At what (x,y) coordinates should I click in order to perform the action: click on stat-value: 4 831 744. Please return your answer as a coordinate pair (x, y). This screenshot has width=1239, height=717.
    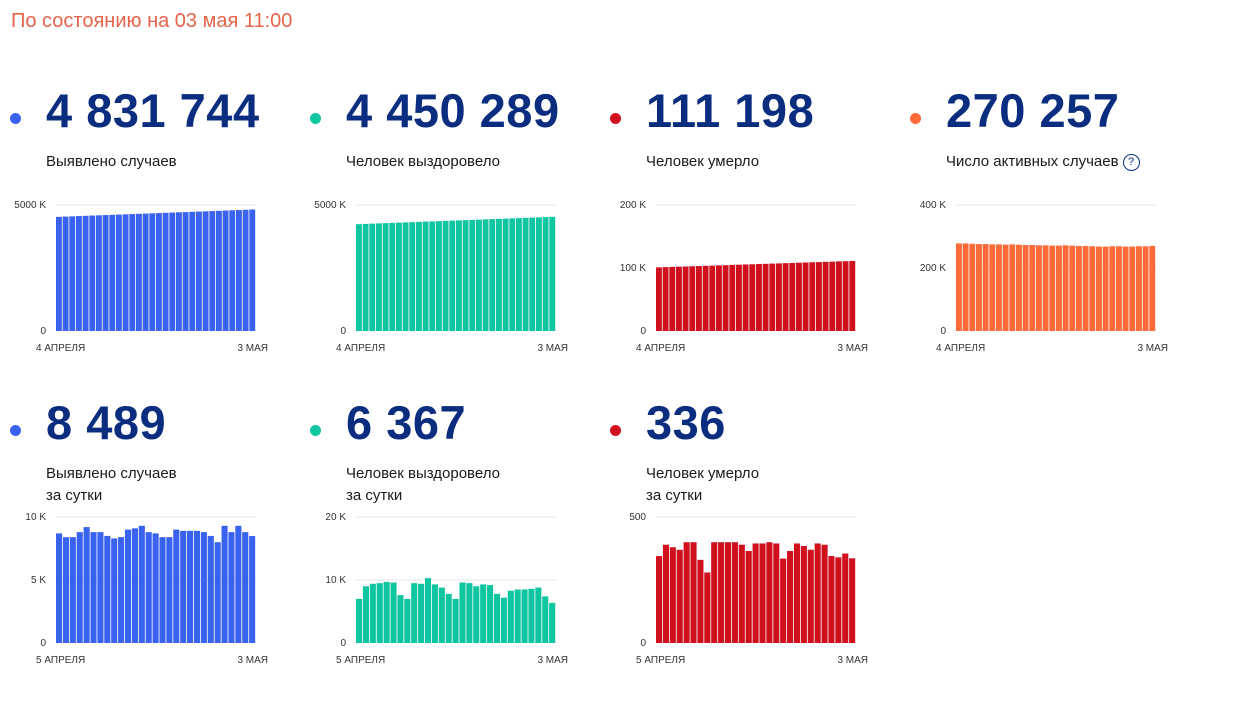
    Looking at the image, I should click on (153, 110).